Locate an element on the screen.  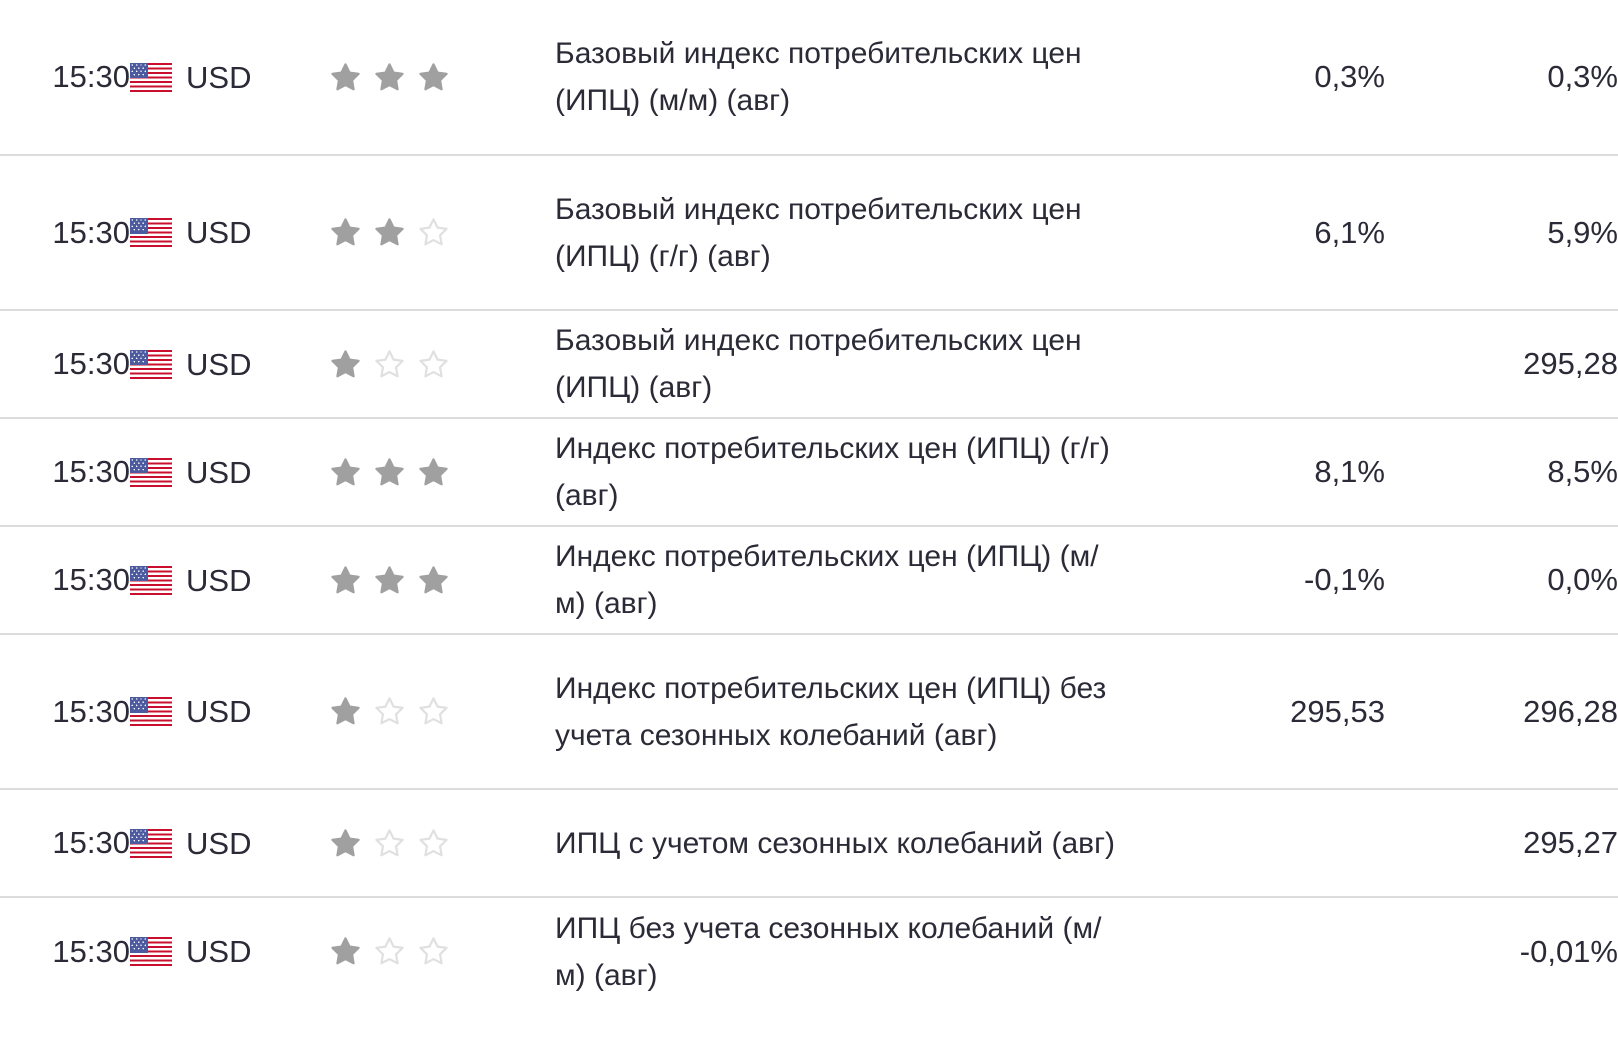
previous-value: 0,3% is located at coordinates (1582, 76).